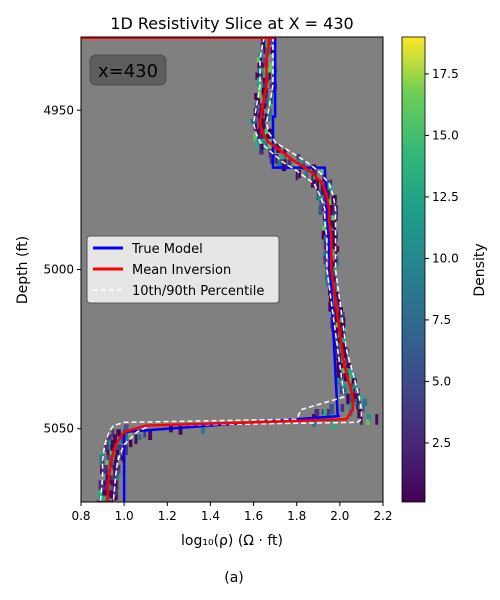 Image resolution: width=500 pixels, height=600 pixels. Describe the element at coordinates (58, 270) in the screenshot. I see `y-tick-label: 5000` at that location.